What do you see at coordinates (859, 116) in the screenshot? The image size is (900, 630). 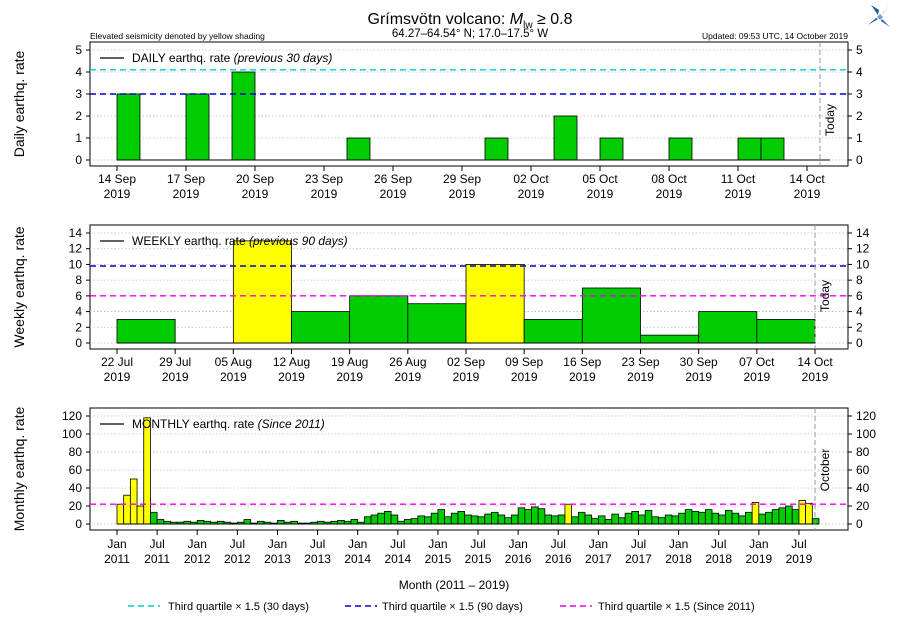 I see `daily-ytick-label-right: 2` at bounding box center [859, 116].